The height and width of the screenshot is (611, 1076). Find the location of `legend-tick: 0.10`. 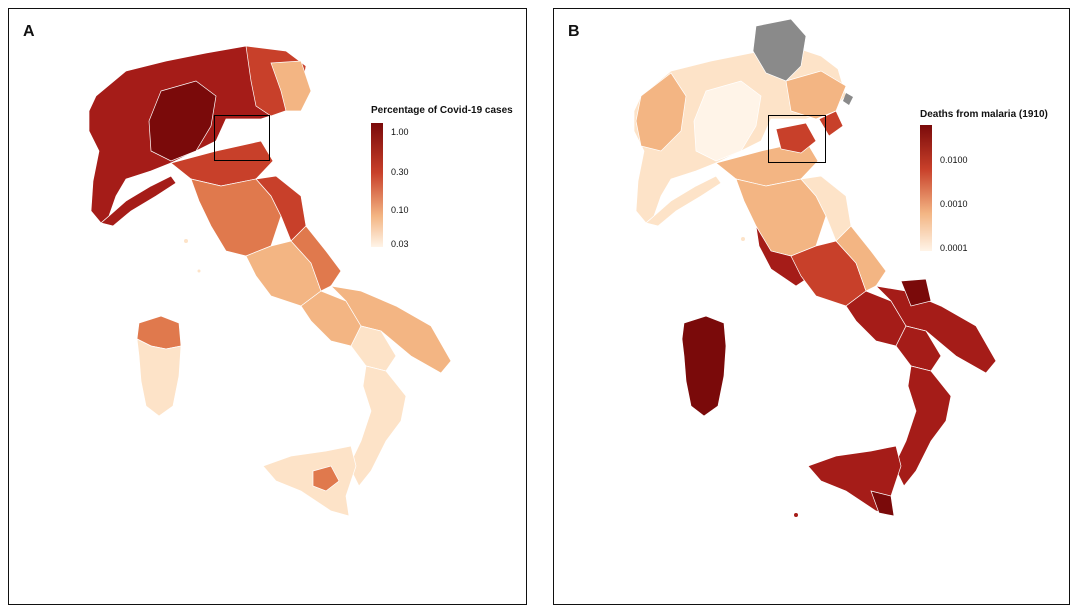

legend-tick: 0.10 is located at coordinates (400, 210).